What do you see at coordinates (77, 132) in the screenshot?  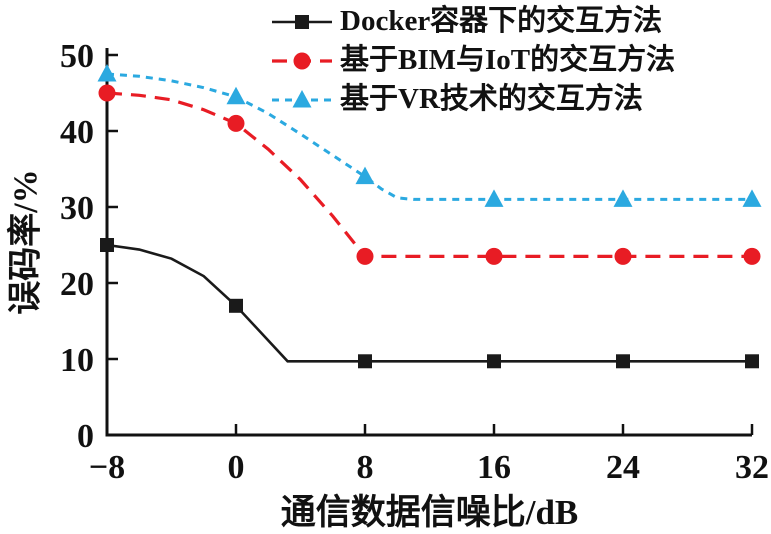 I see `y-axis-tick-label: 40` at bounding box center [77, 132].